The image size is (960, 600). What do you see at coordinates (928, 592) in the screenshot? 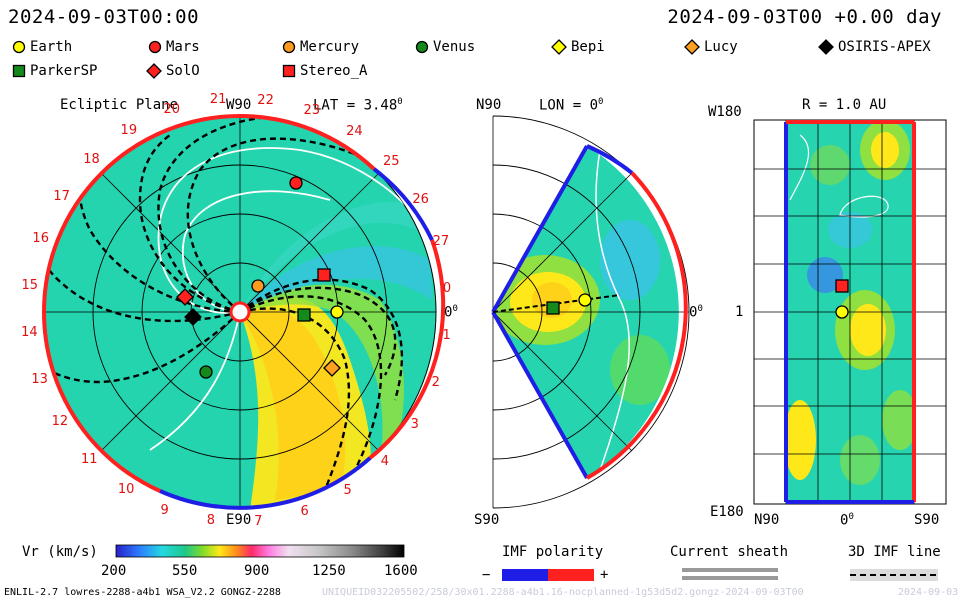
I see `footer-date: 2024-09-03` at bounding box center [928, 592].